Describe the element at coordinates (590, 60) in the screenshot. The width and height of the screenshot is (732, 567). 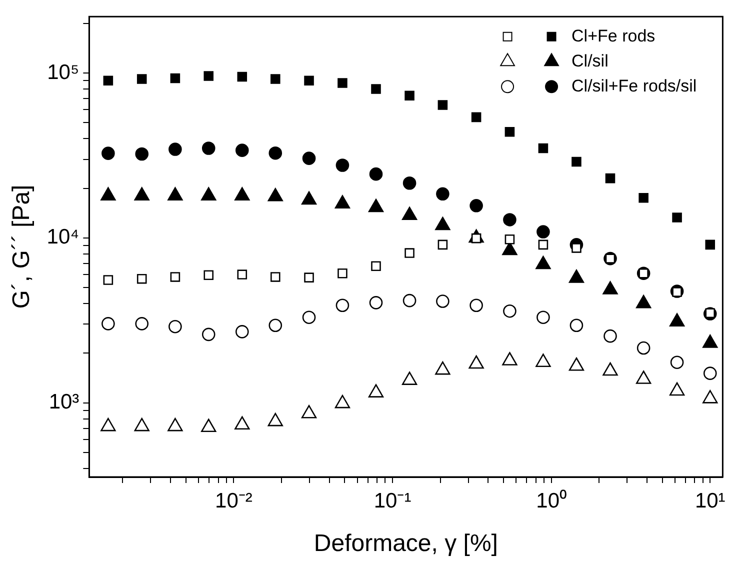
I see `legend-label: Cl/sil` at that location.